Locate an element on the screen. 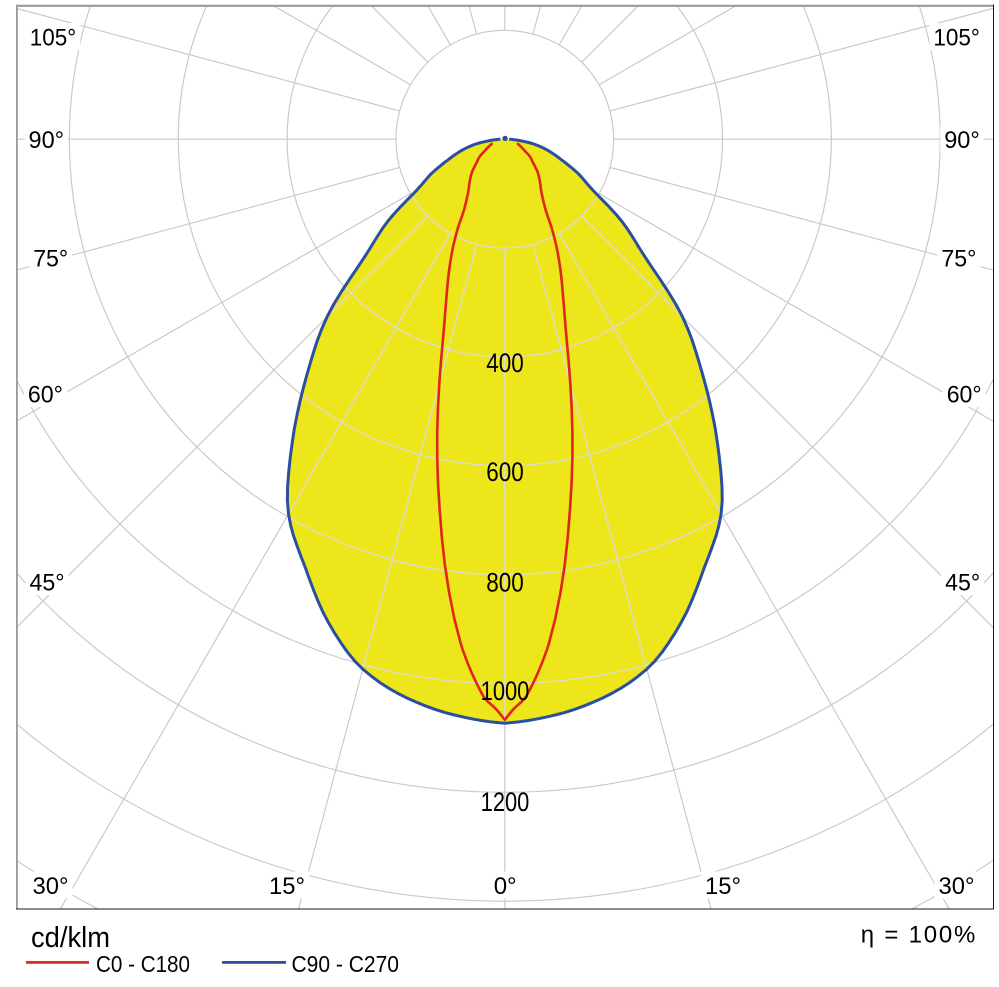  svg-text: 800 is located at coordinates (505, 583).